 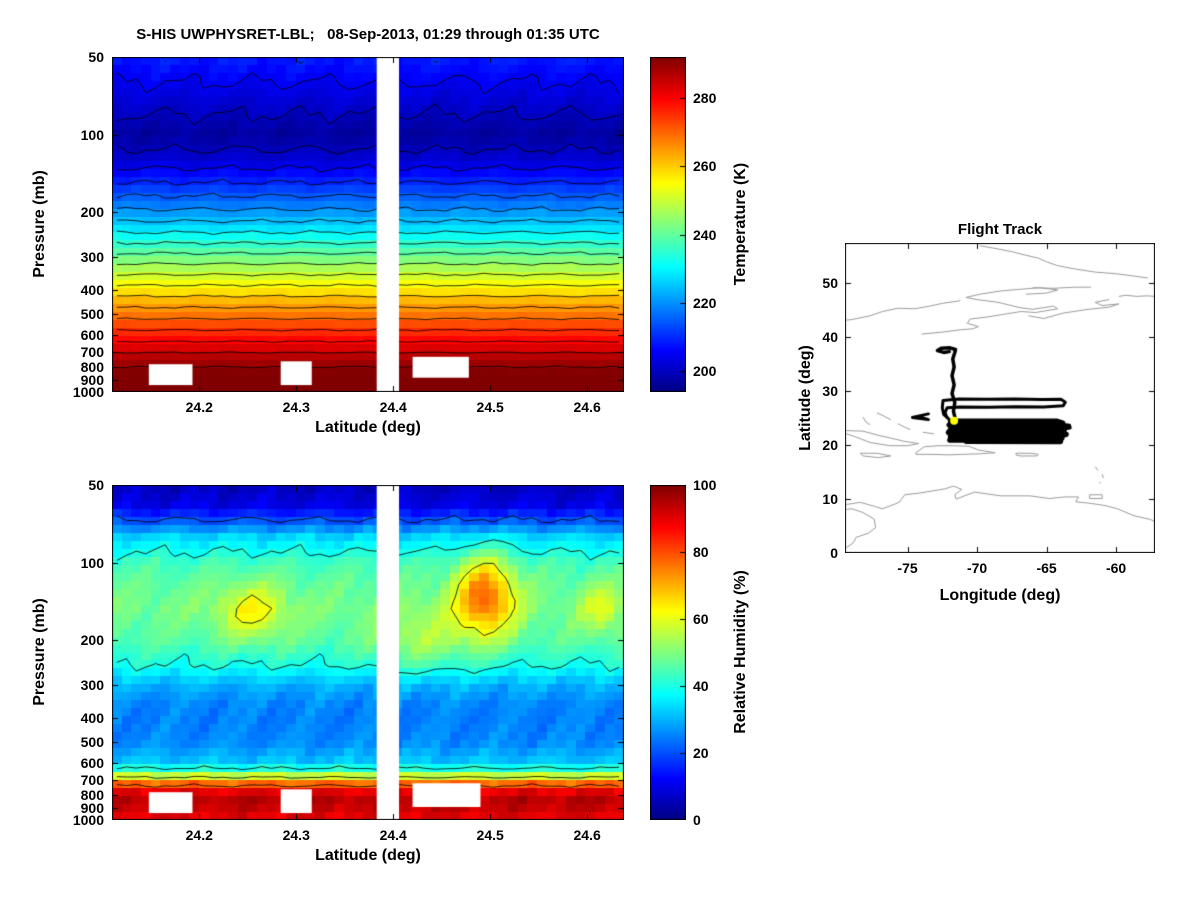 I want to click on map-y-tick-label: 20, so click(x=830, y=445).